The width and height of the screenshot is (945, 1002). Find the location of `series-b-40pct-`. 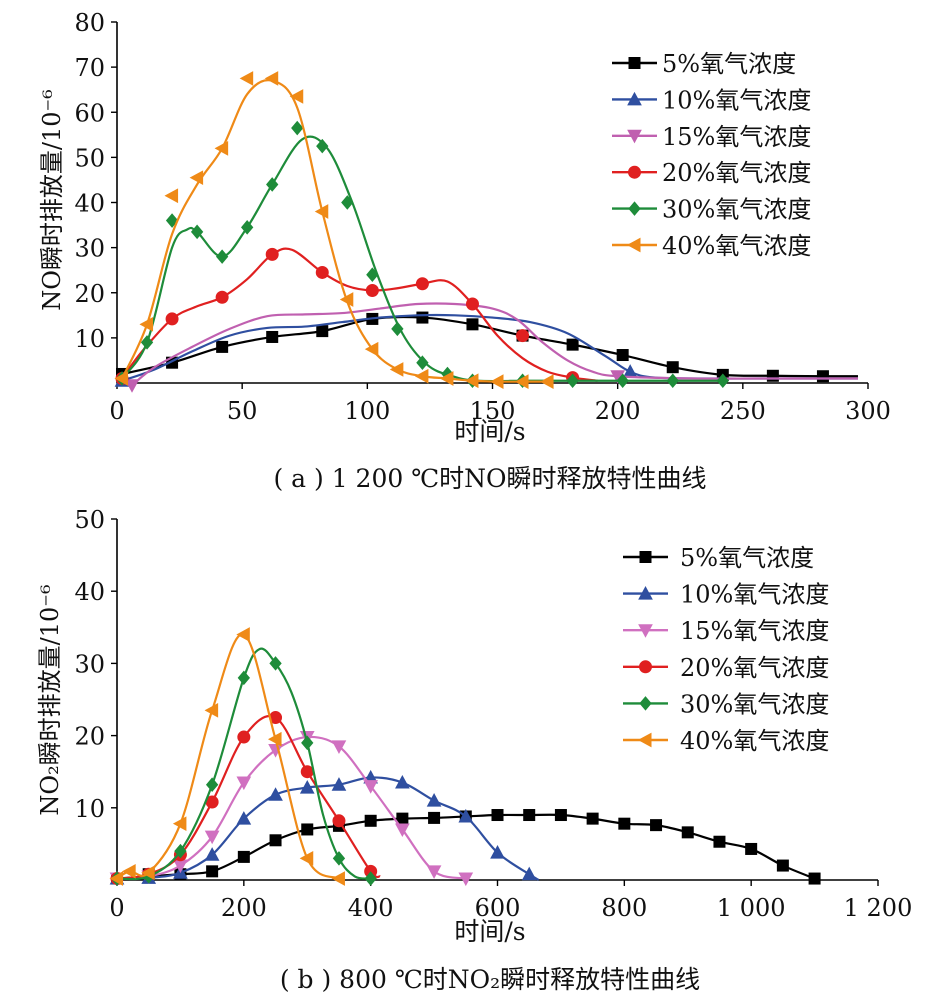

series-b-40pct- is located at coordinates (227, 756).